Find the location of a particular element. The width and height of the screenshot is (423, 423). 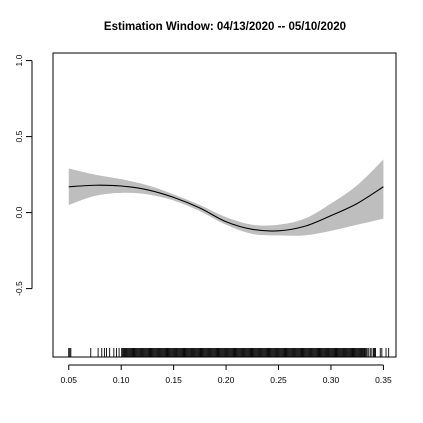

confidence-band is located at coordinates (226, 197).